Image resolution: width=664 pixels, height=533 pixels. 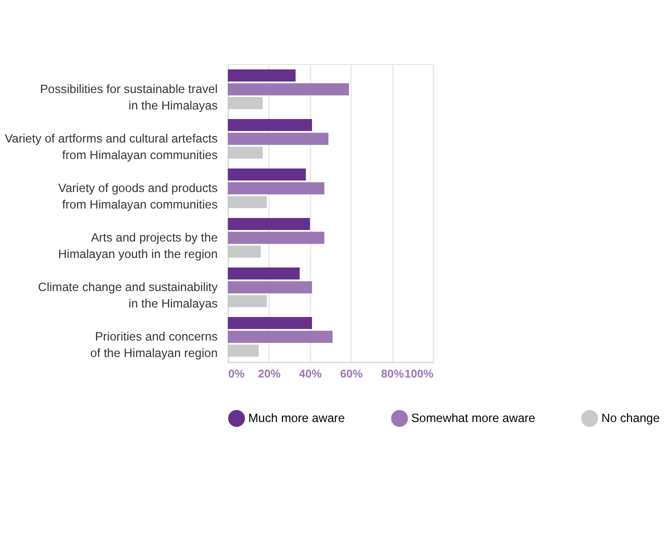 What do you see at coordinates (128, 295) in the screenshot?
I see `y-tick-label: Climate change and sustainability in the Himalayas` at bounding box center [128, 295].